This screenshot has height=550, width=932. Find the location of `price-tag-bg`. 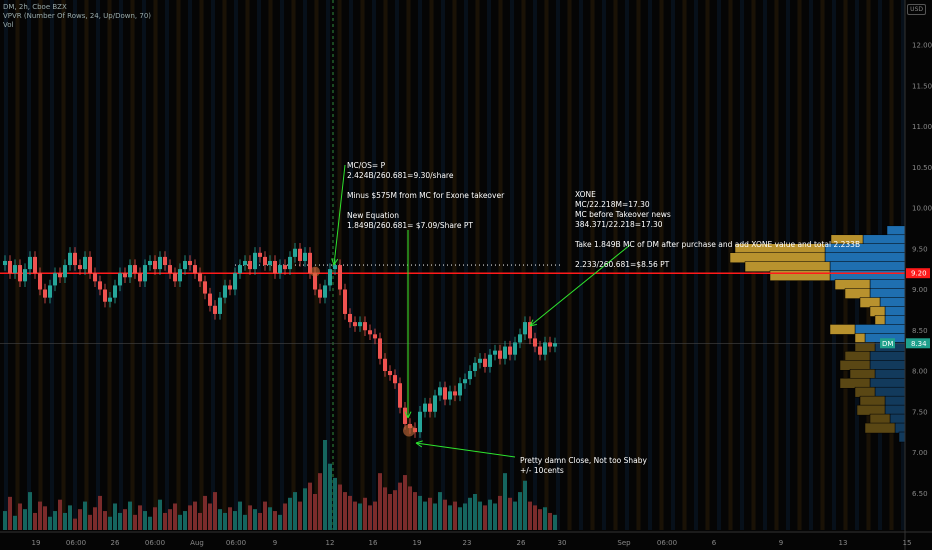

price-tag-bg is located at coordinates (918, 273).